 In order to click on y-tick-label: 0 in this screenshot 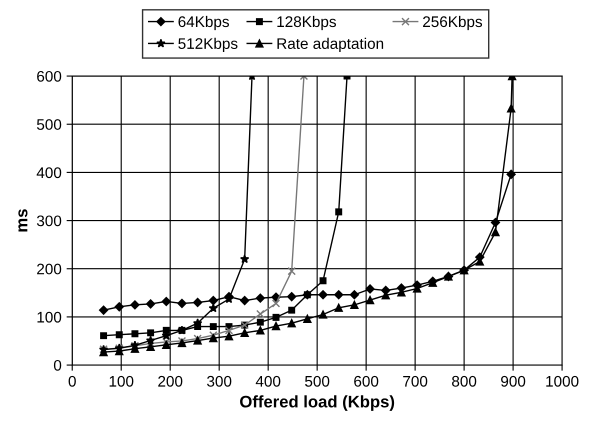, I will do `click(58, 365)`.